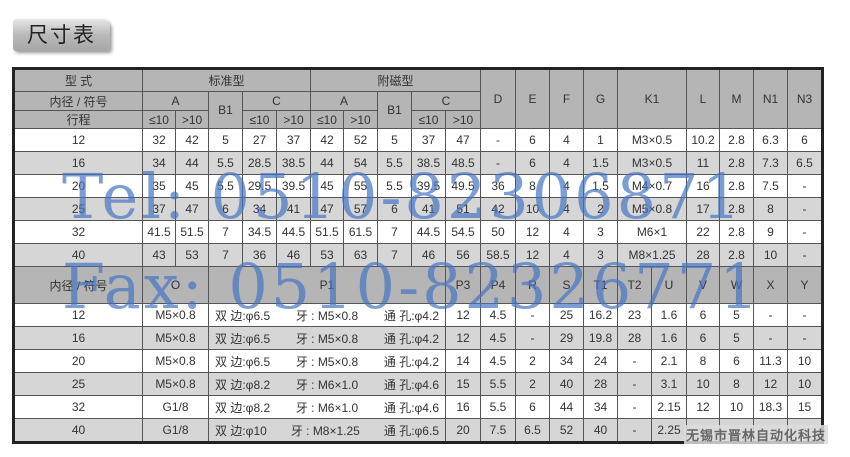 Image resolution: width=850 pixels, height=457 pixels. What do you see at coordinates (225, 110) in the screenshot?
I see `col-B1-standard: B1` at bounding box center [225, 110].